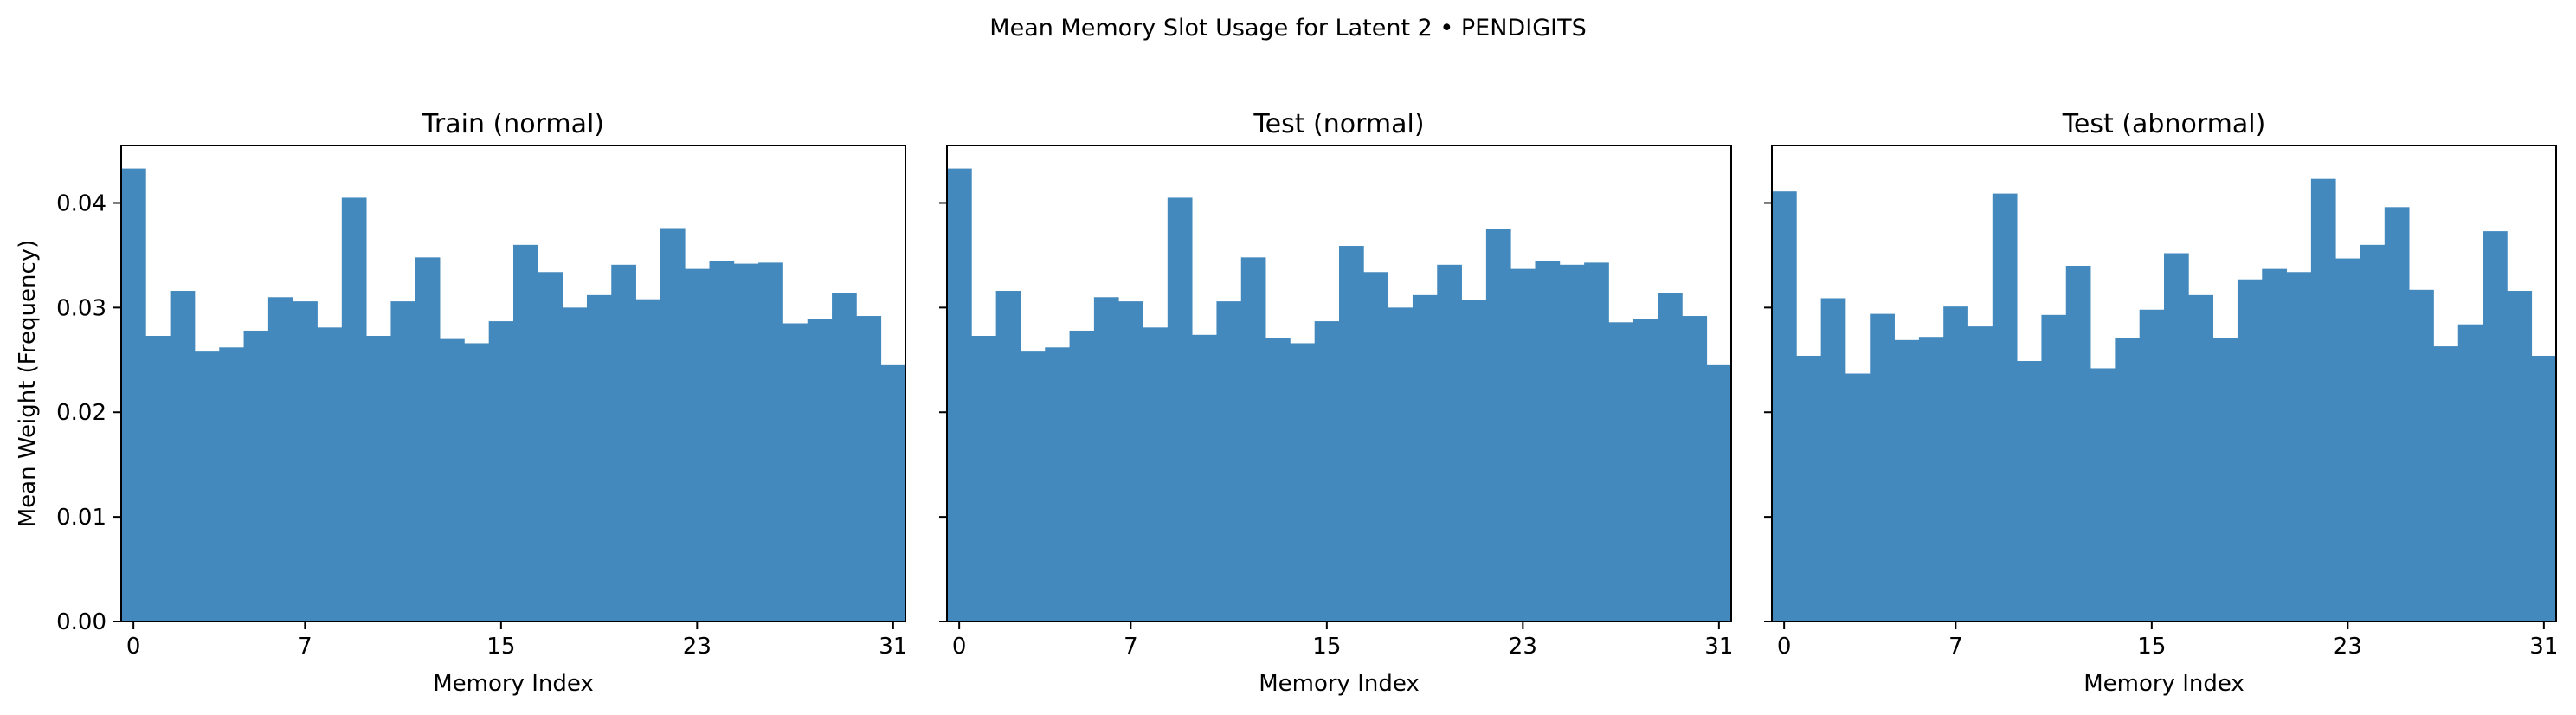  I want to click on y-tick-label: 0.01, so click(81, 518).